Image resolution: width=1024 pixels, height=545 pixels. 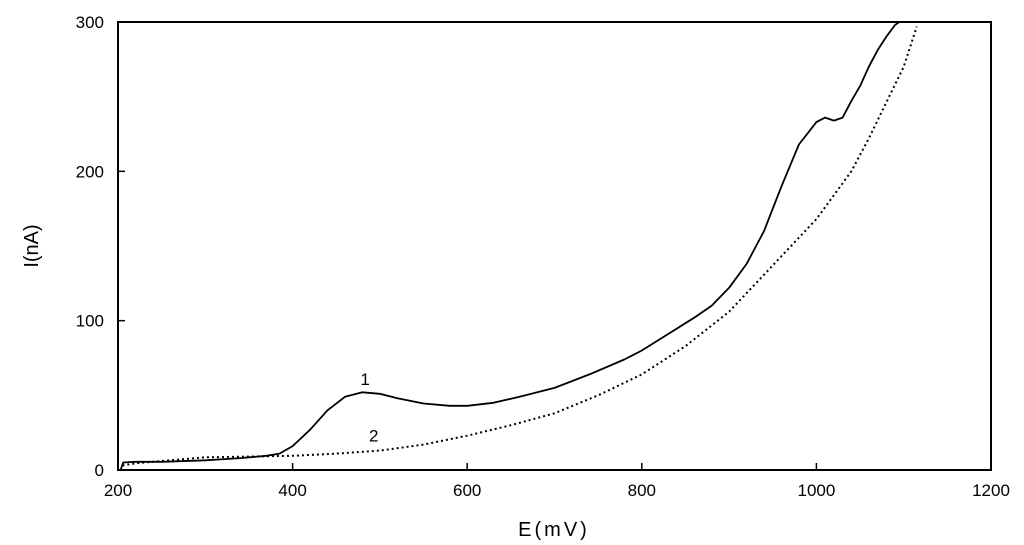 I want to click on y-tick-label: 300, so click(x=90, y=22).